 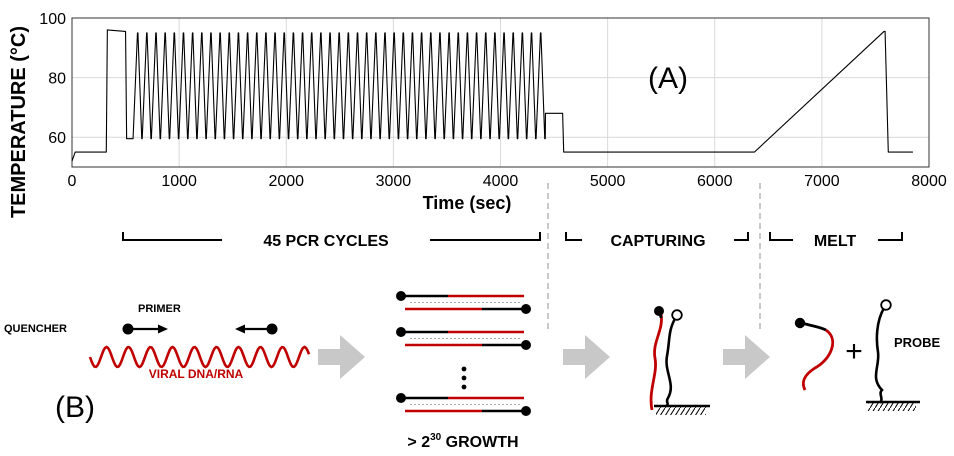 I want to click on x-tick-label: 5000, so click(x=608, y=181).